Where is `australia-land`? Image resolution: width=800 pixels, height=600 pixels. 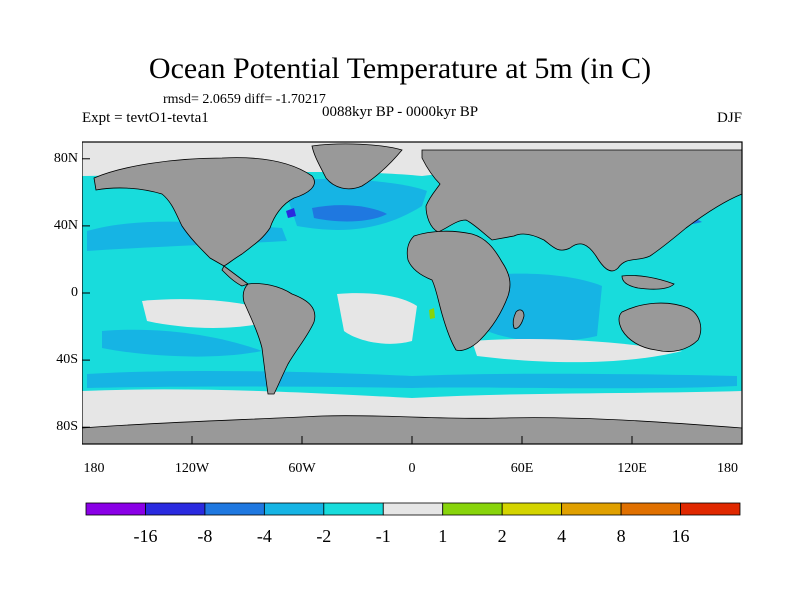 australia-land is located at coordinates (660, 327).